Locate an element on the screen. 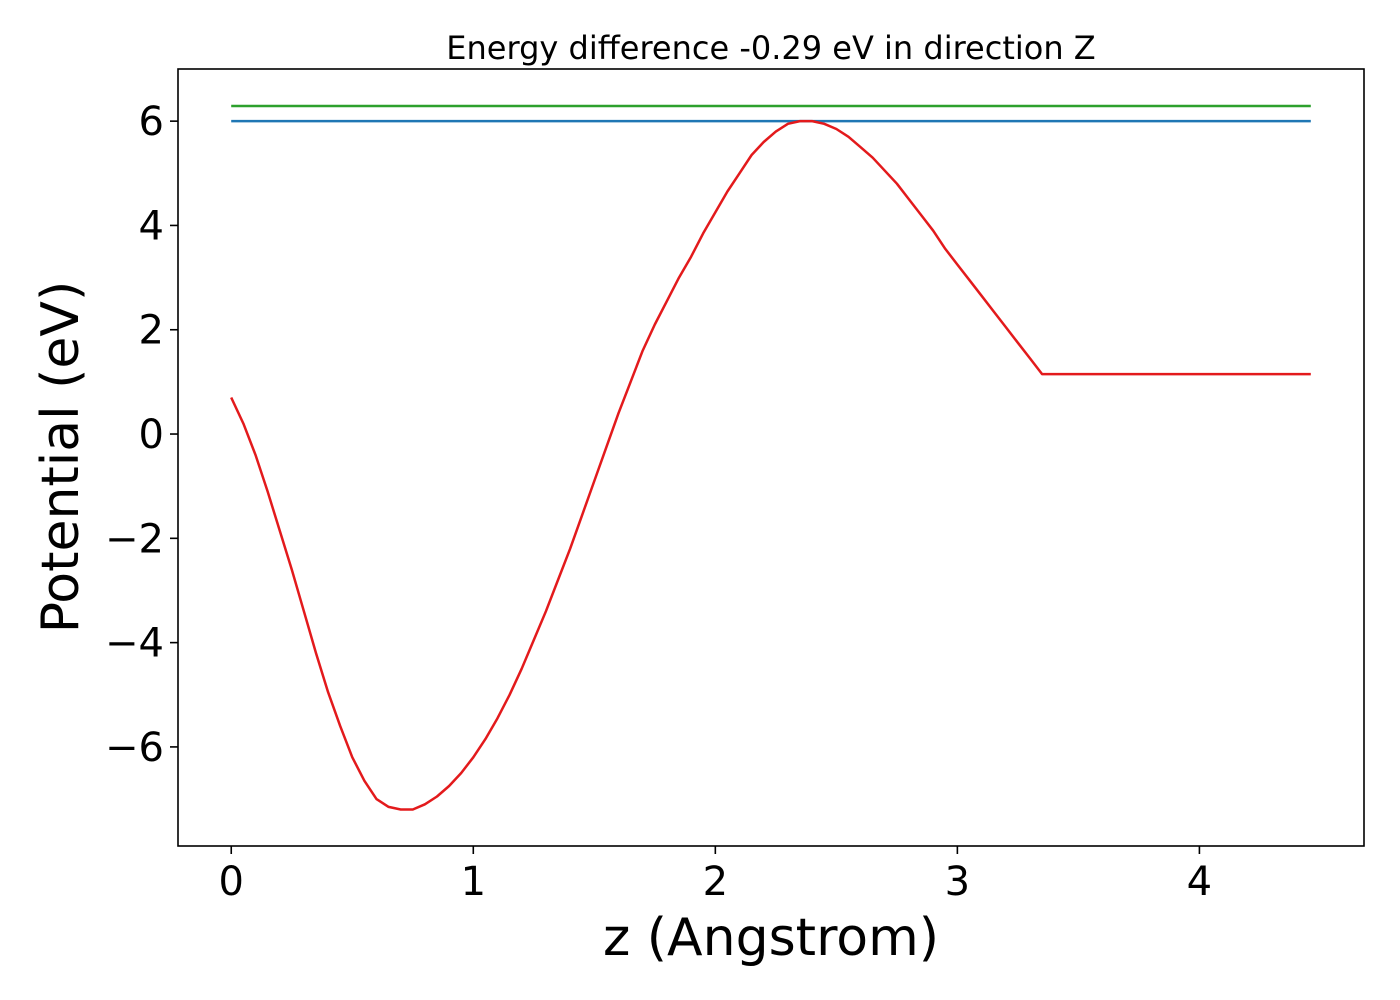 Image resolution: width=1400 pixels, height=1000 pixels. y-axis: −6 −4 −2 0 2 4 6 is located at coordinates (141, 435).